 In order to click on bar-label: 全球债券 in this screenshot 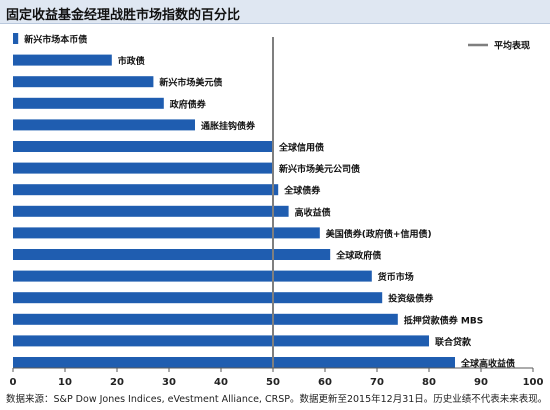, I will do `click(302, 191)`.